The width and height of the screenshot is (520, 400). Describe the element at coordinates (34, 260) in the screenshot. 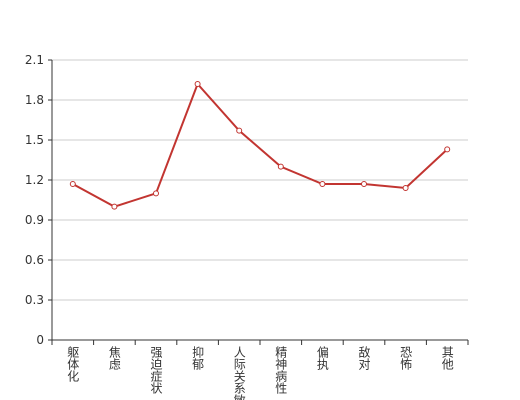

I see `y-tick-label: 0.6` at that location.